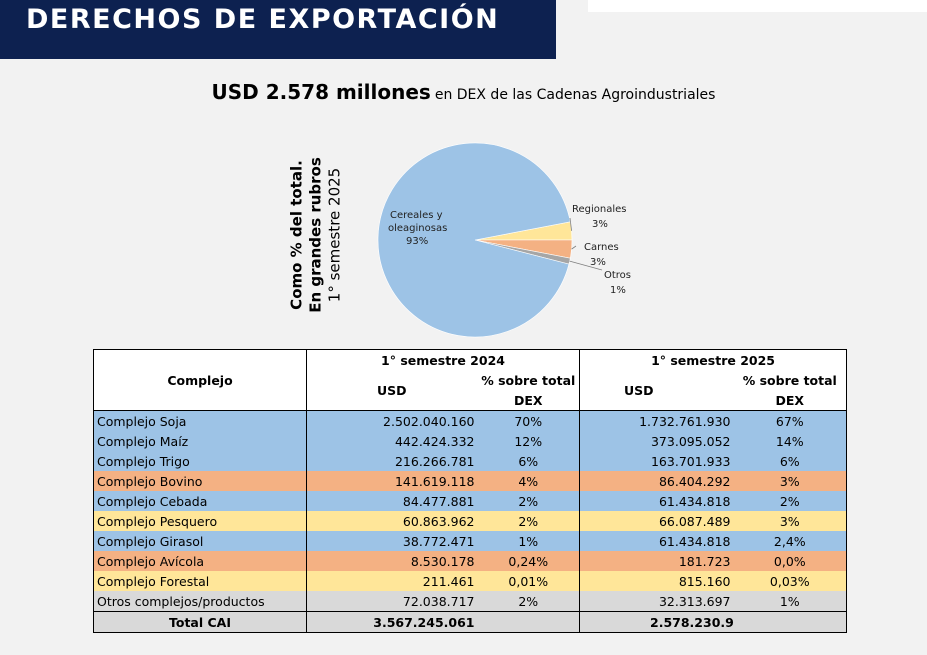  What do you see at coordinates (790, 541) in the screenshot?
I see `row-pct-2025: 2,4%` at bounding box center [790, 541].